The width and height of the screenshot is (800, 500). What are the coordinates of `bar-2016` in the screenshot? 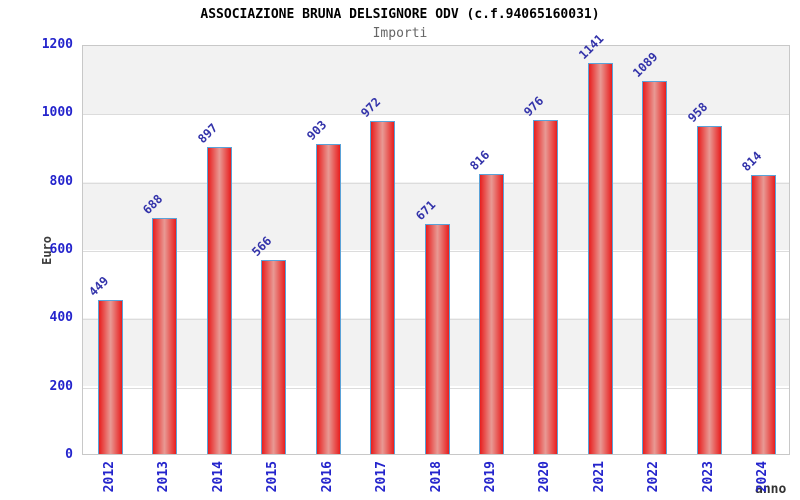 It's located at (328, 299).